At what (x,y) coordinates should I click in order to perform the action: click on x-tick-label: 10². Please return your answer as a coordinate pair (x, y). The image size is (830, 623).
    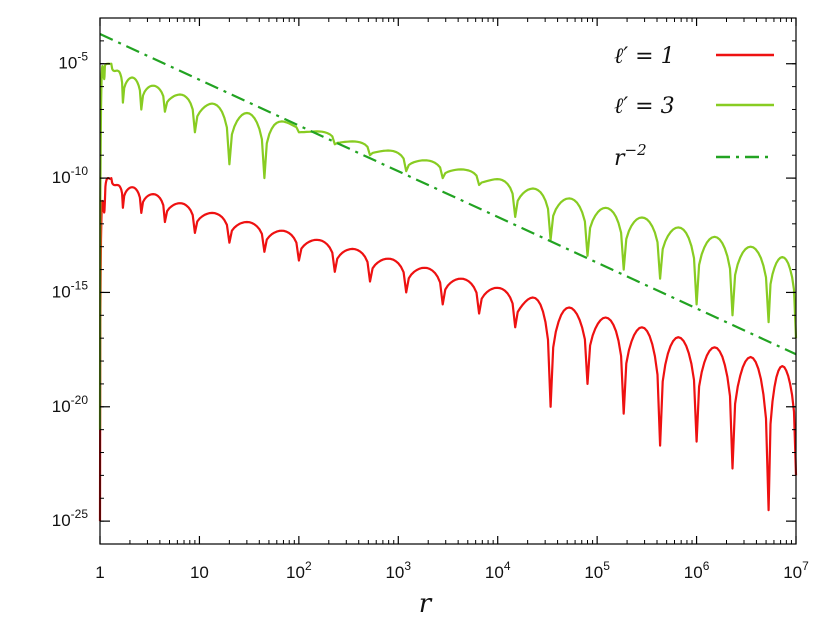
    Looking at the image, I should click on (299, 570).